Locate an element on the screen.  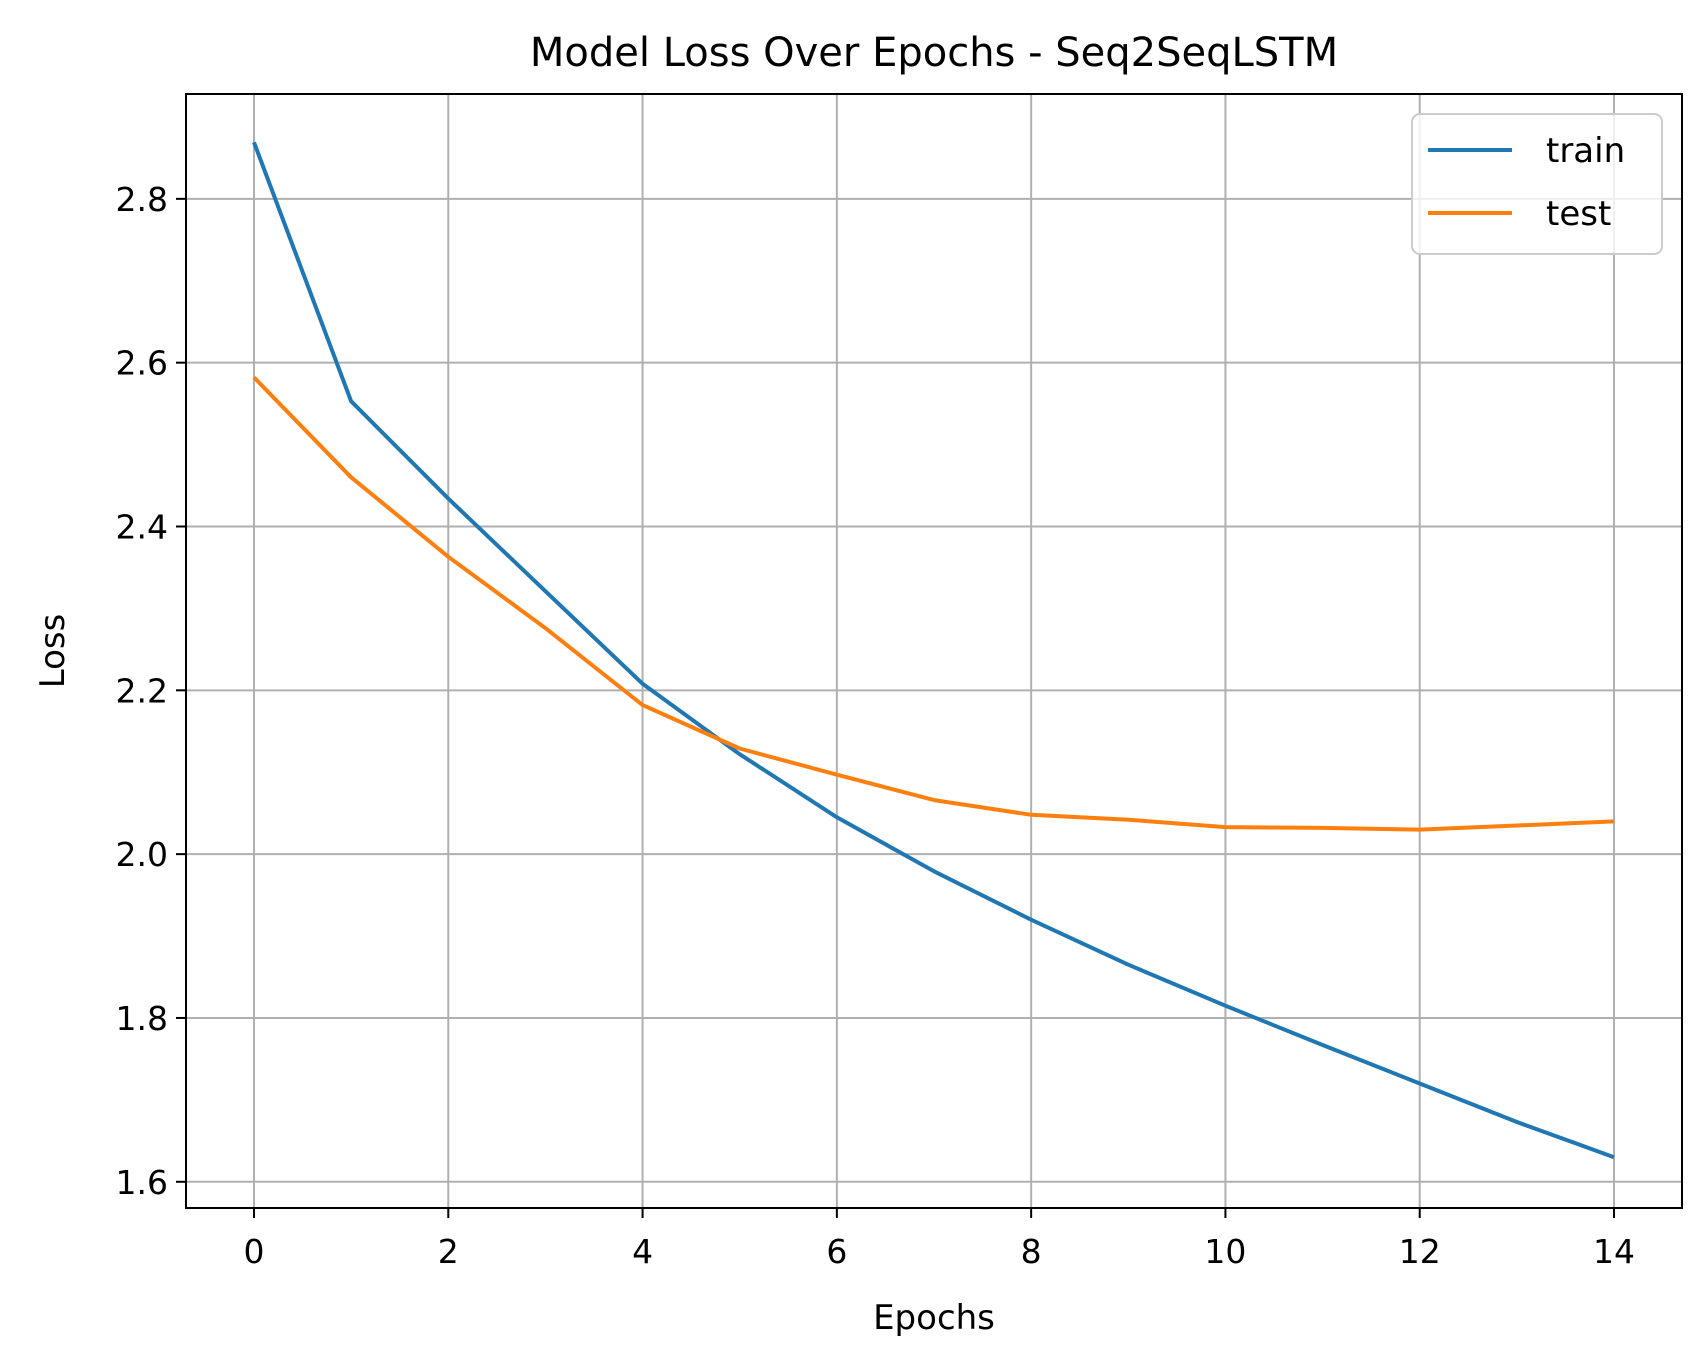
y-tick-label: 2.8 is located at coordinates (142, 199).